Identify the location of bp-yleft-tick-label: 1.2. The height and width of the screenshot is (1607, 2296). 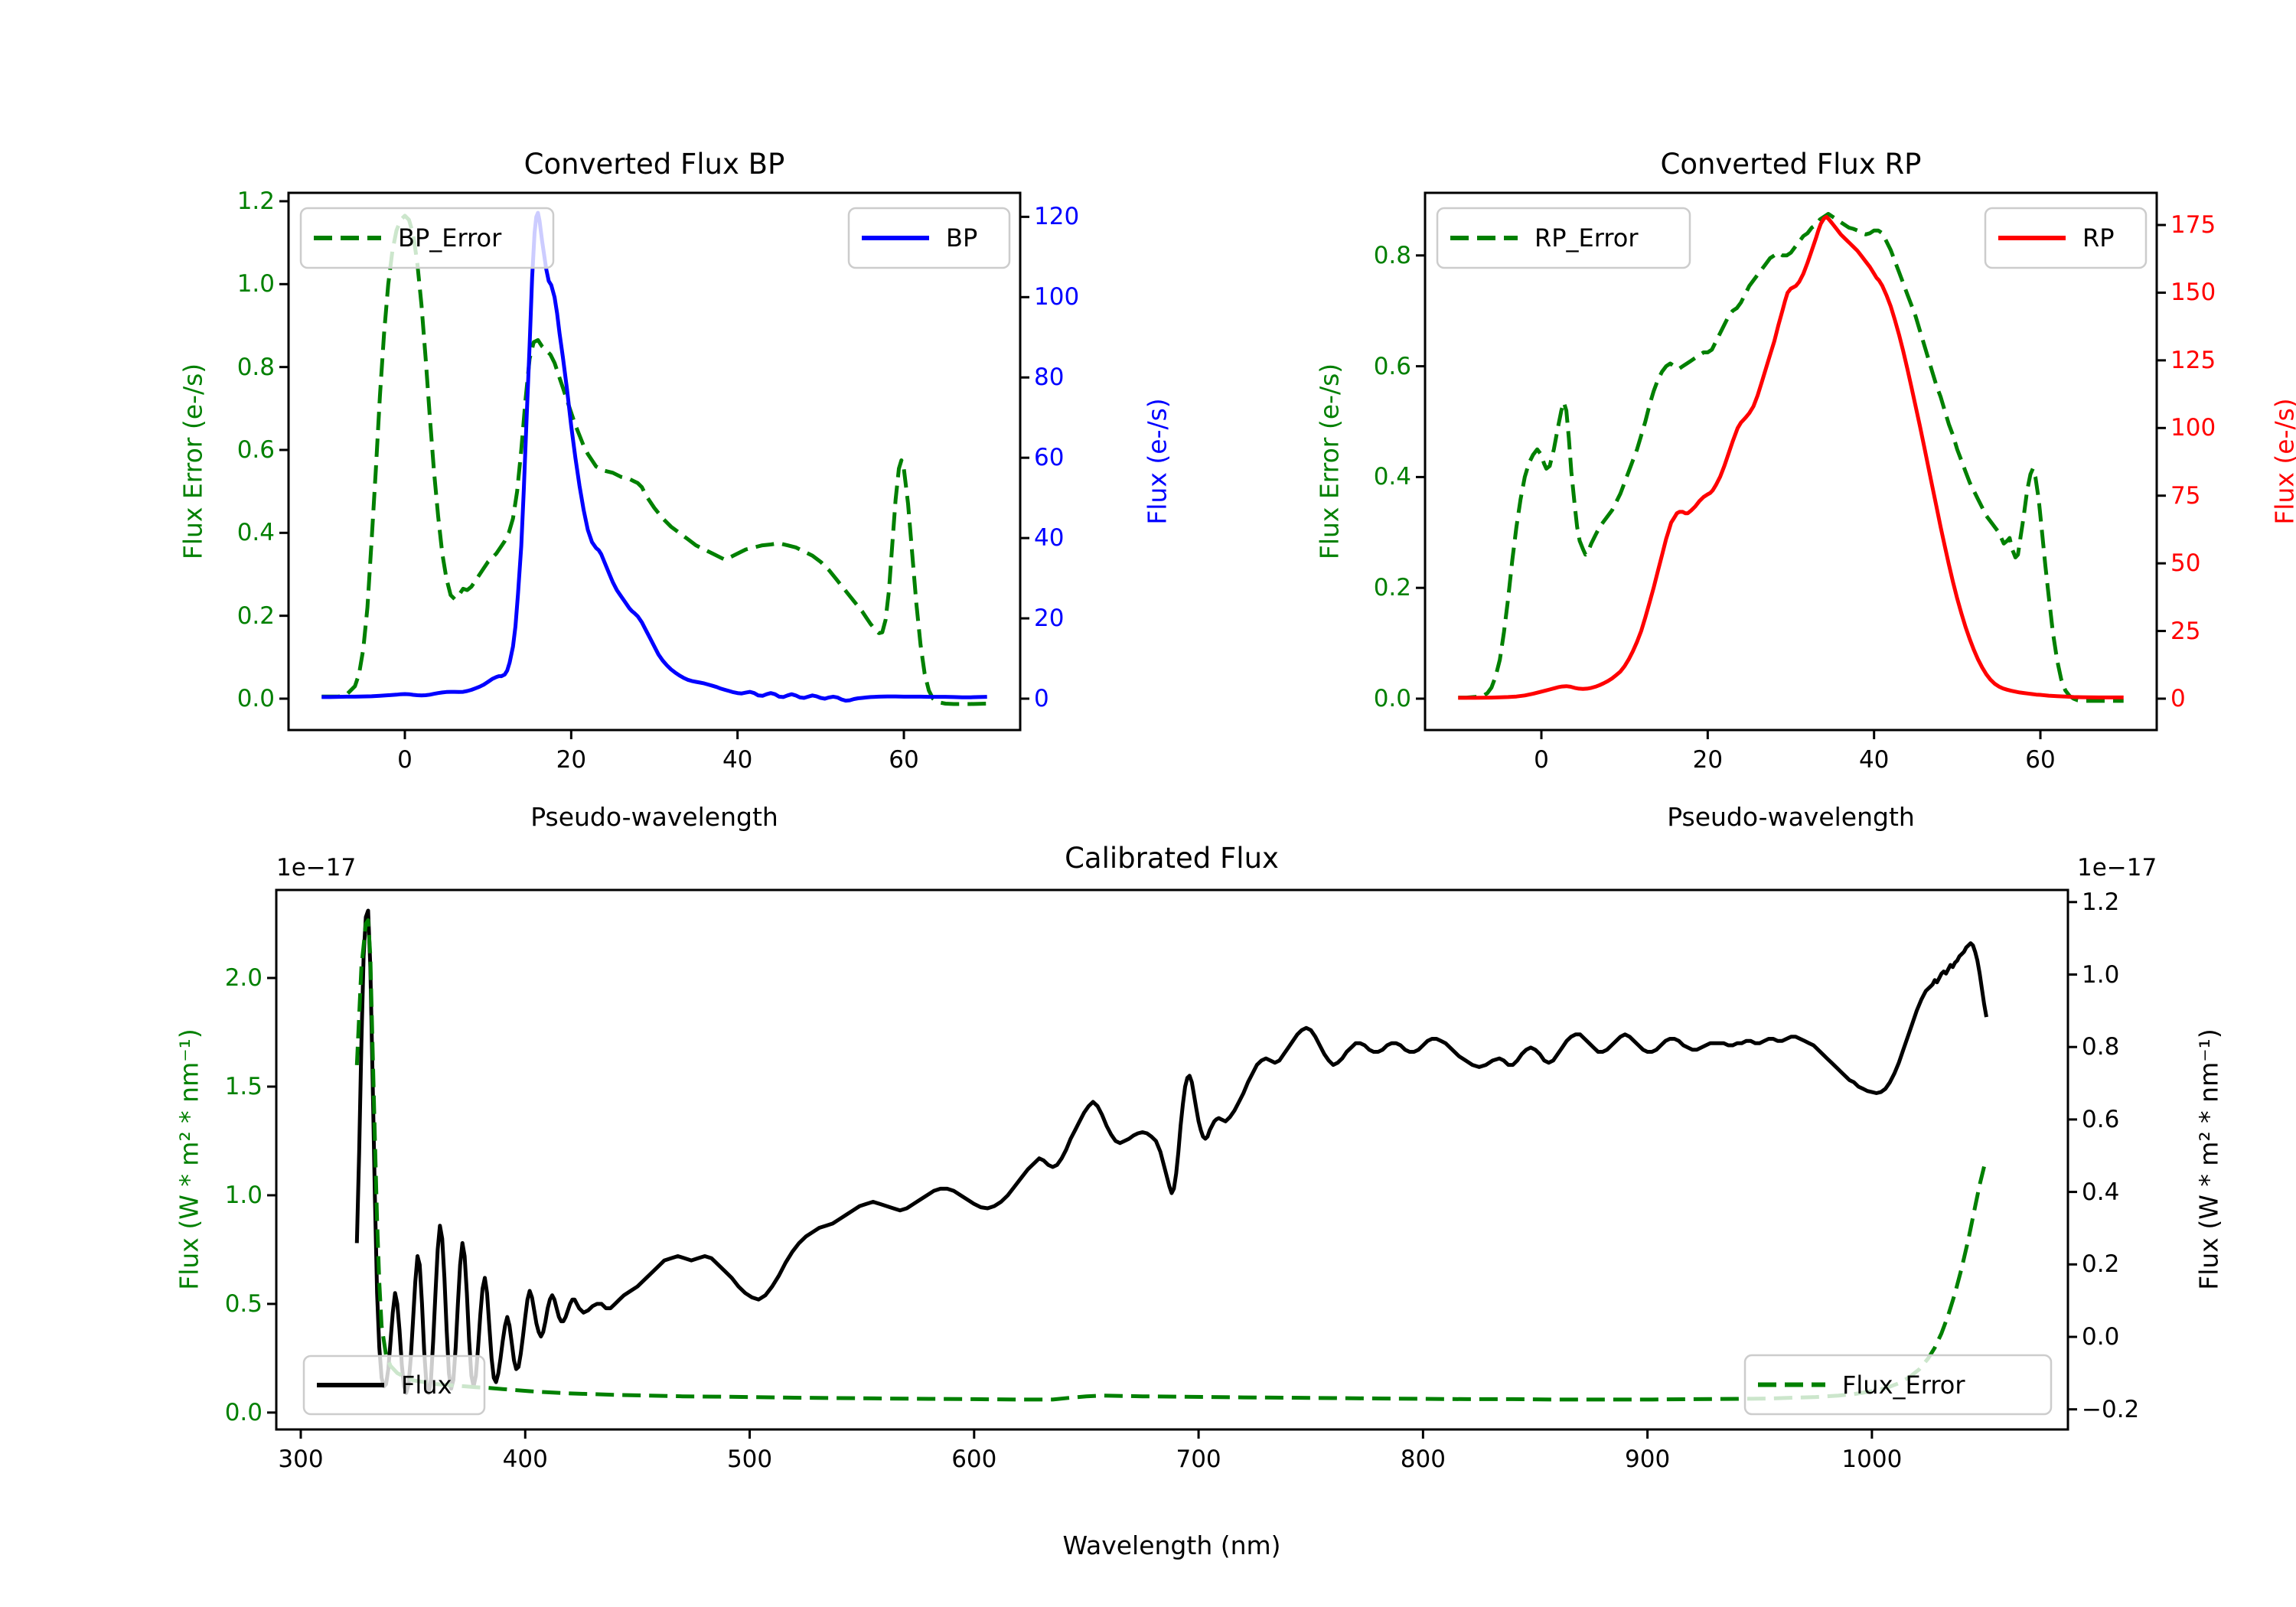
(255, 201).